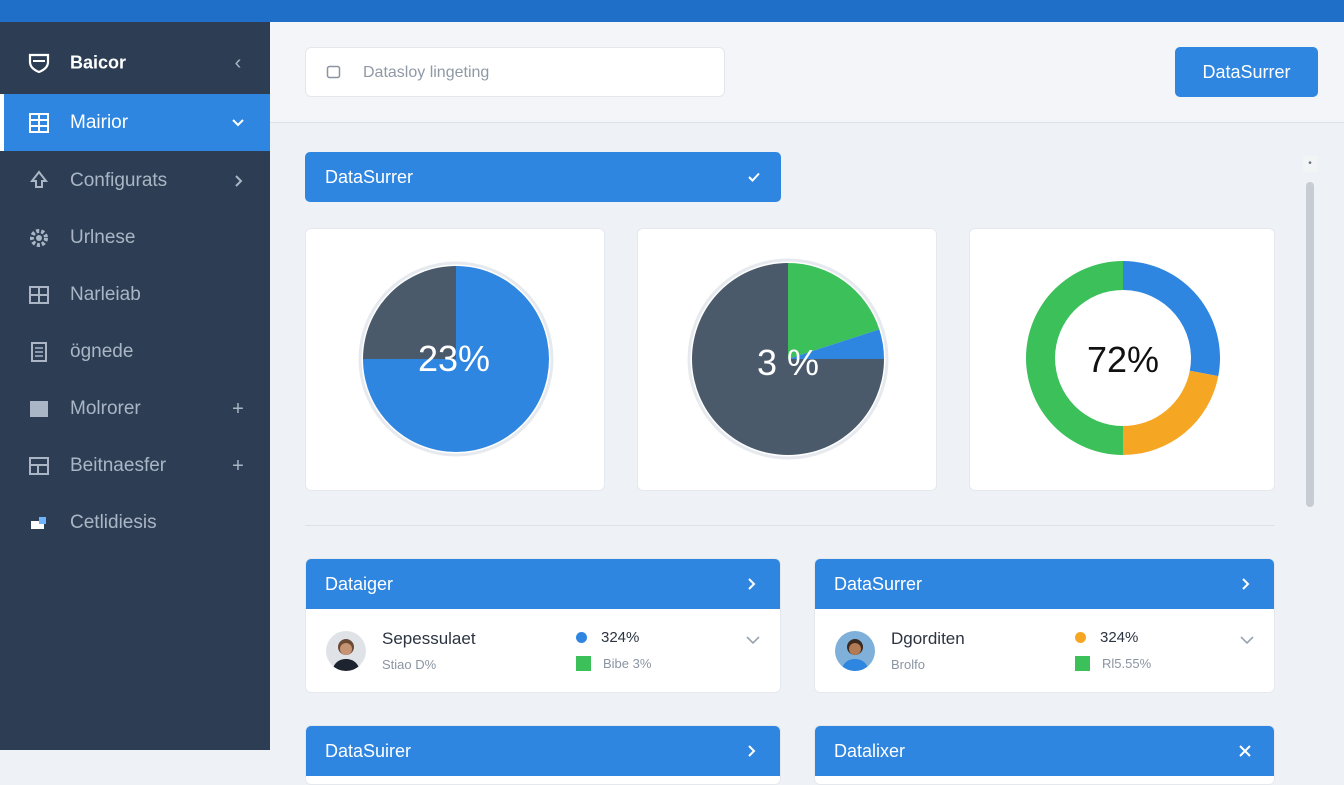 Image resolution: width=1344 pixels, height=785 pixels. I want to click on divider, so click(790, 525).